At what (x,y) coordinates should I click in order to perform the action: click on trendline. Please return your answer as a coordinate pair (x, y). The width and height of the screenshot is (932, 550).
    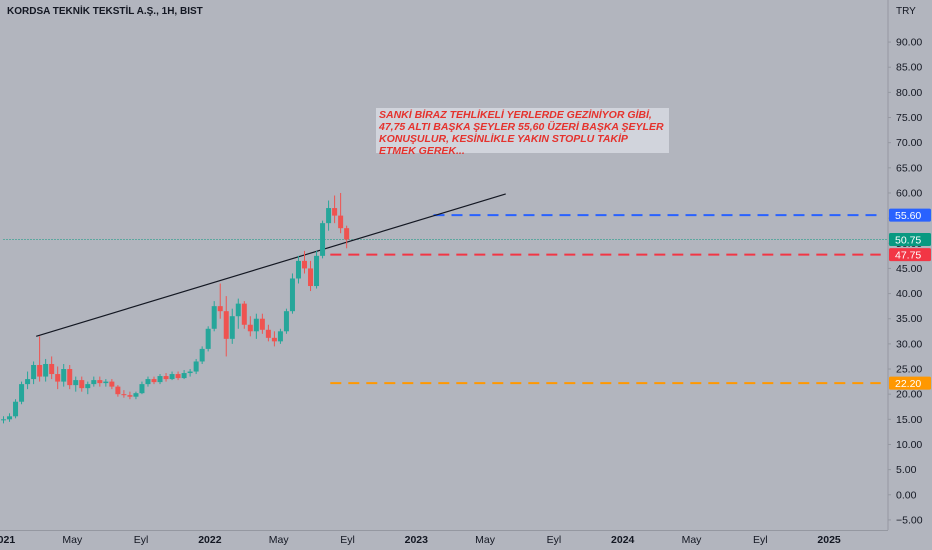
    Looking at the image, I should click on (271, 265).